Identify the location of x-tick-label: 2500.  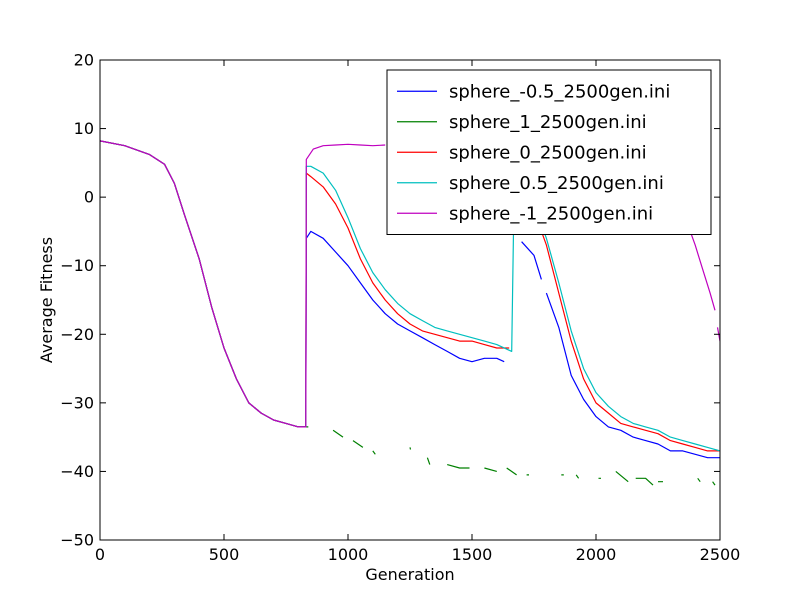
(720, 554).